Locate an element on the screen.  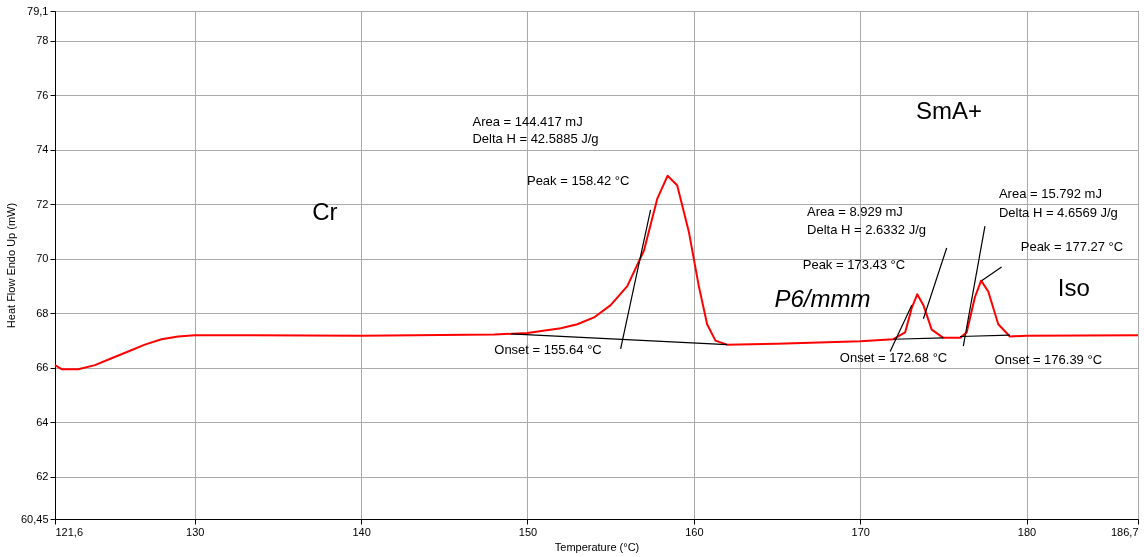
annotation: Delta H = 2.6332 J/g is located at coordinates (866, 230).